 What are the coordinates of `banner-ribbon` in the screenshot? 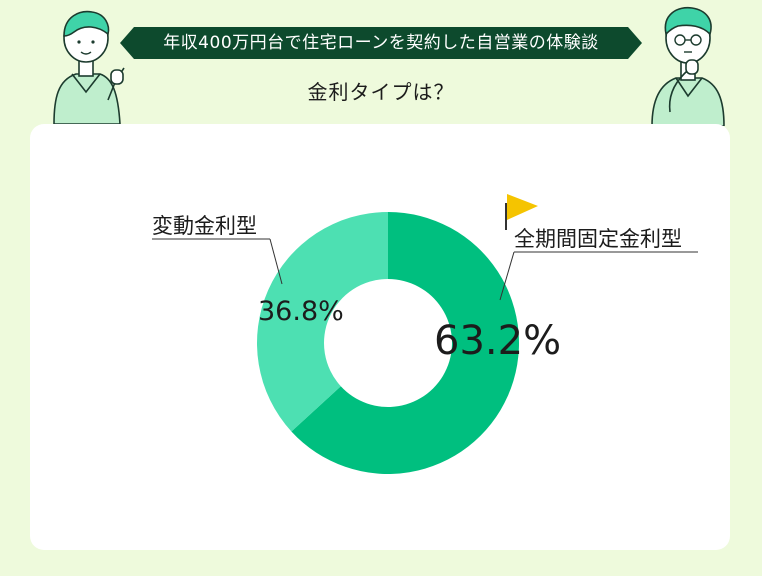 It's located at (381, 43).